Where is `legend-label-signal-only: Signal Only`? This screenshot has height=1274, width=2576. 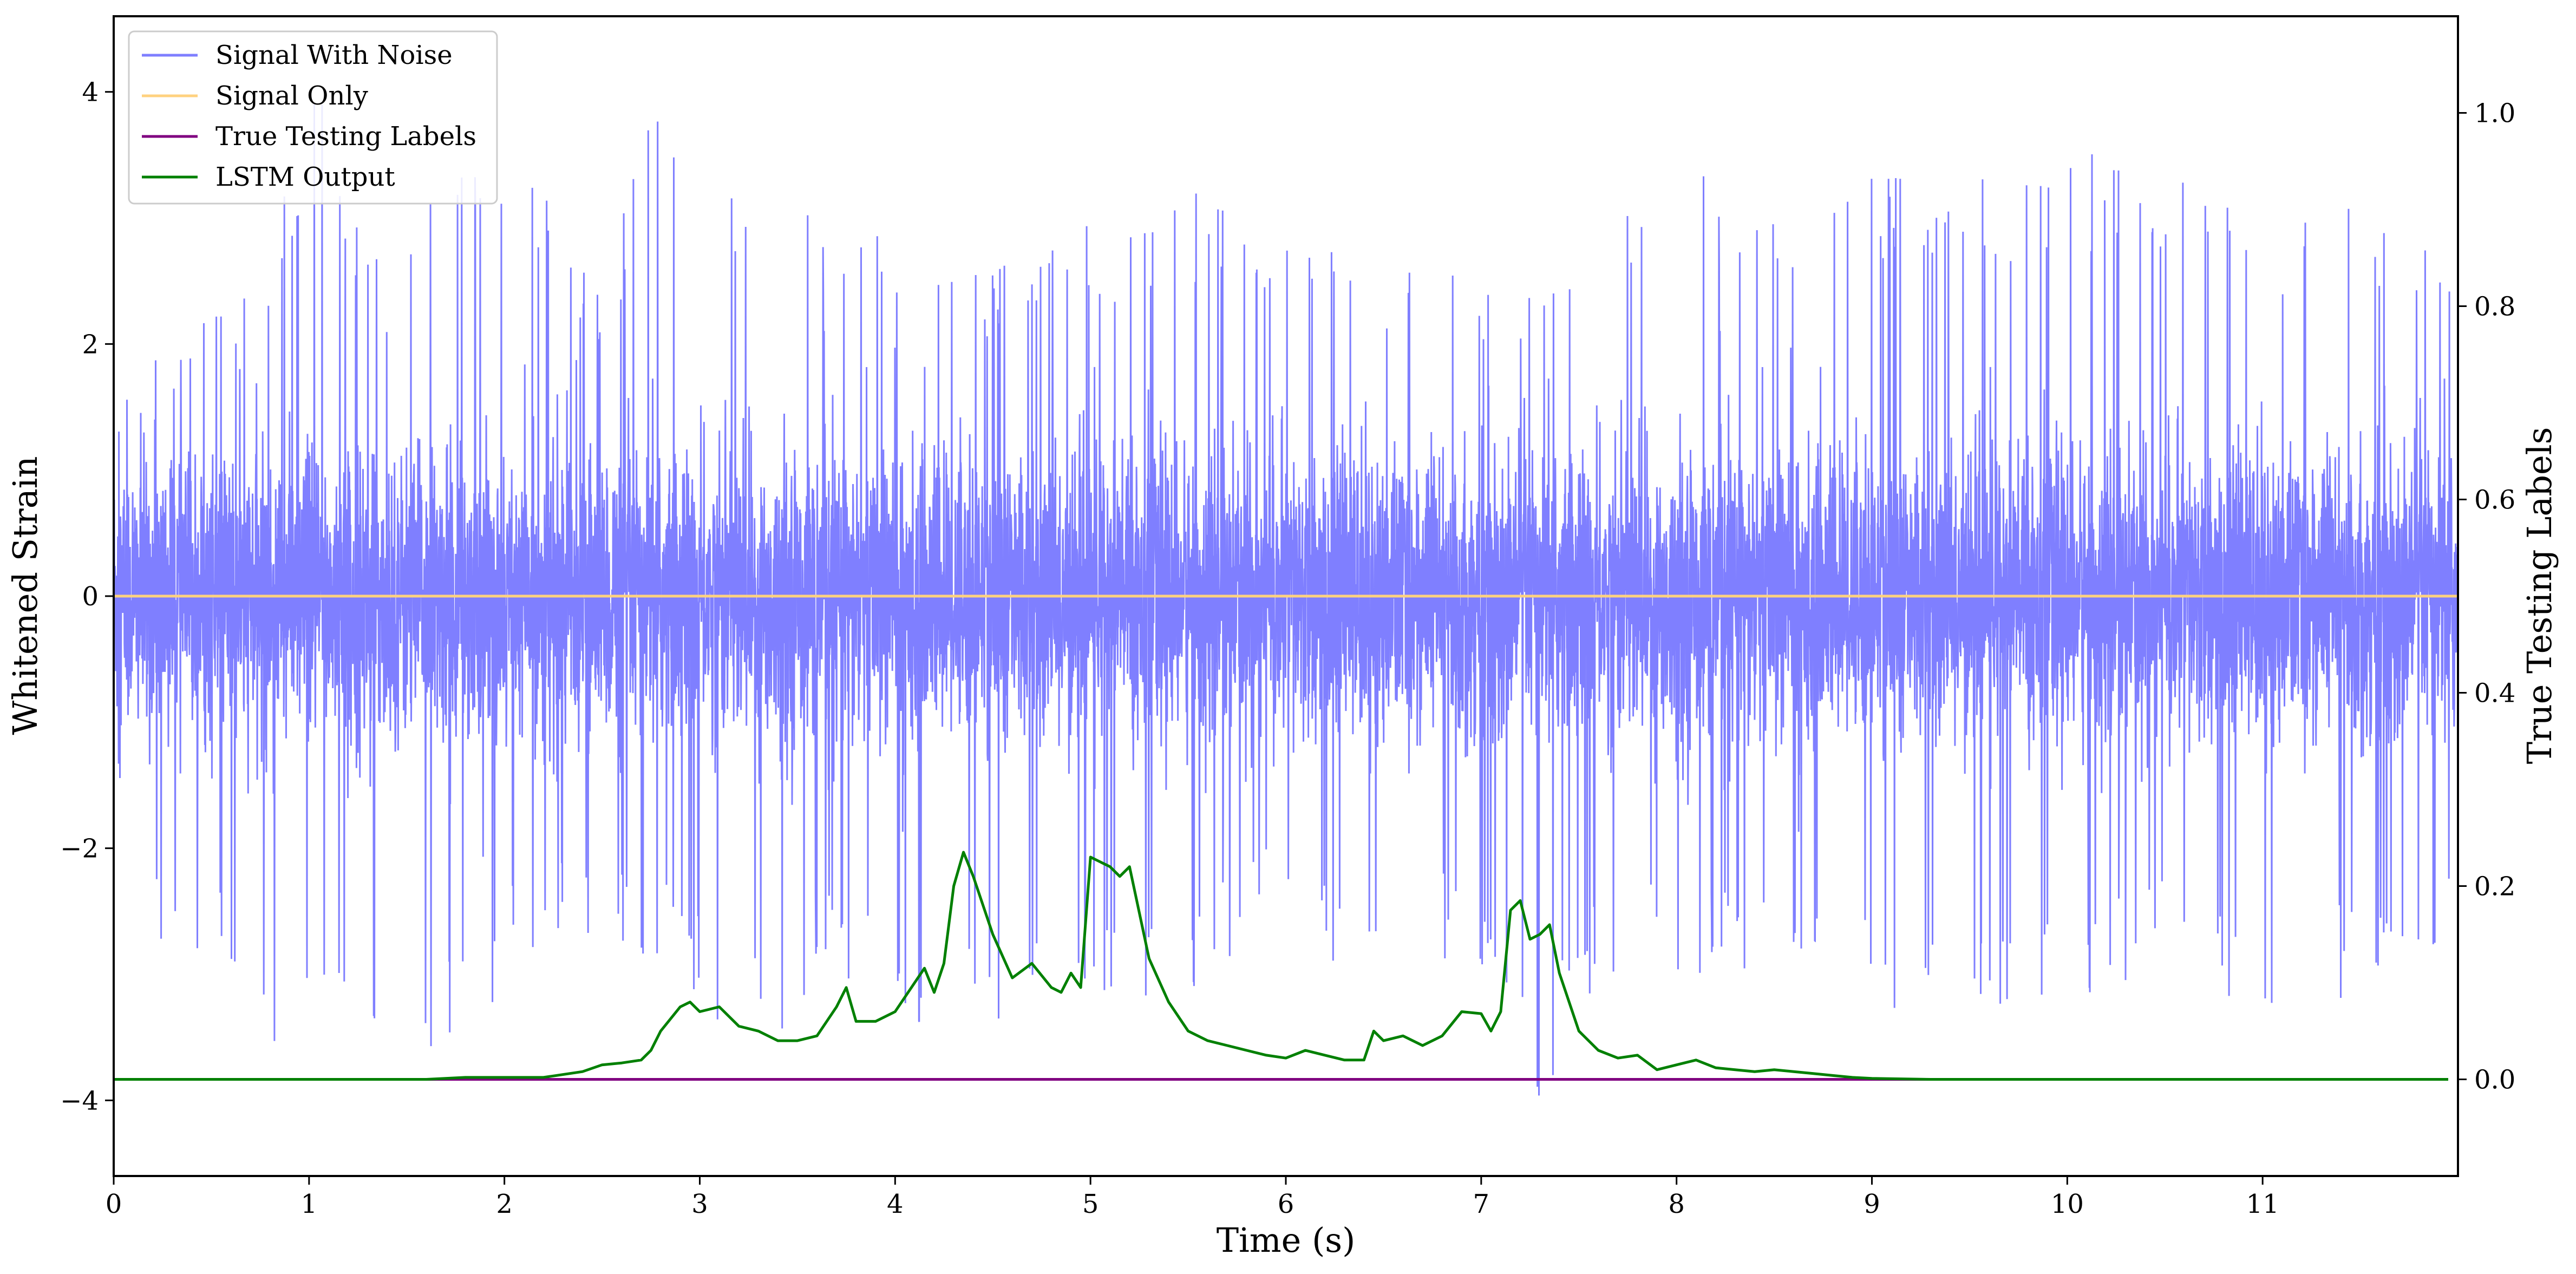 legend-label-signal-only: Signal Only is located at coordinates (291, 96).